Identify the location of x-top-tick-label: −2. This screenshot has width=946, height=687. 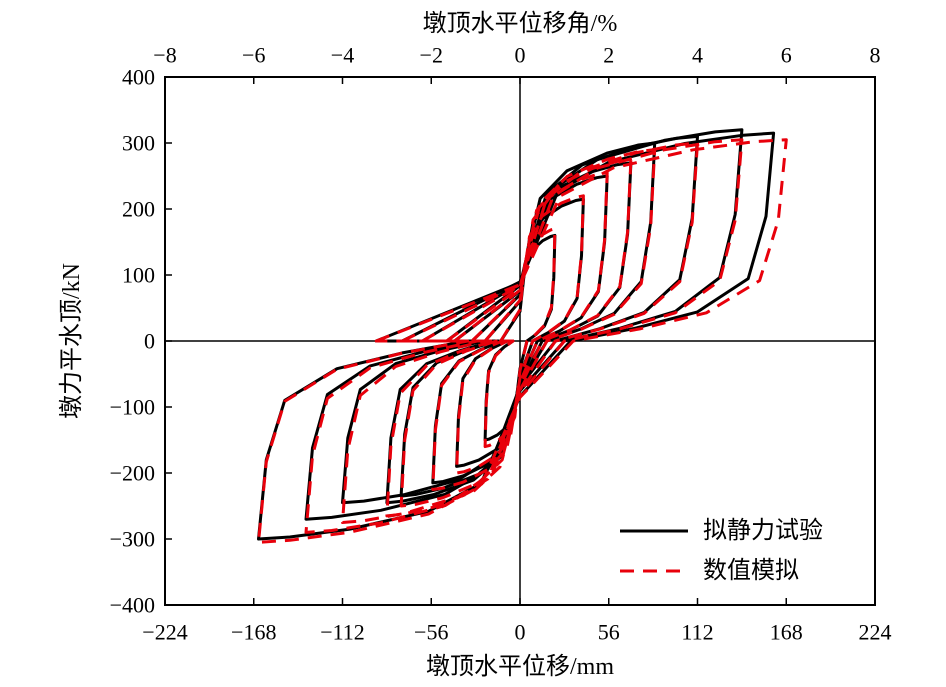
(431, 55).